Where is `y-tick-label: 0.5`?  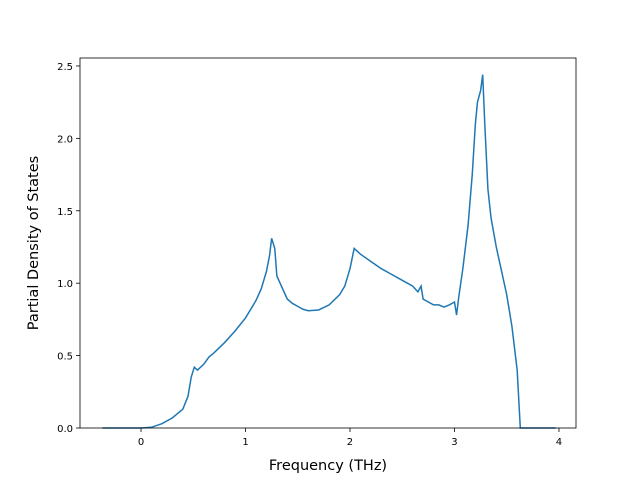
y-tick-label: 0.5 is located at coordinates (65, 357).